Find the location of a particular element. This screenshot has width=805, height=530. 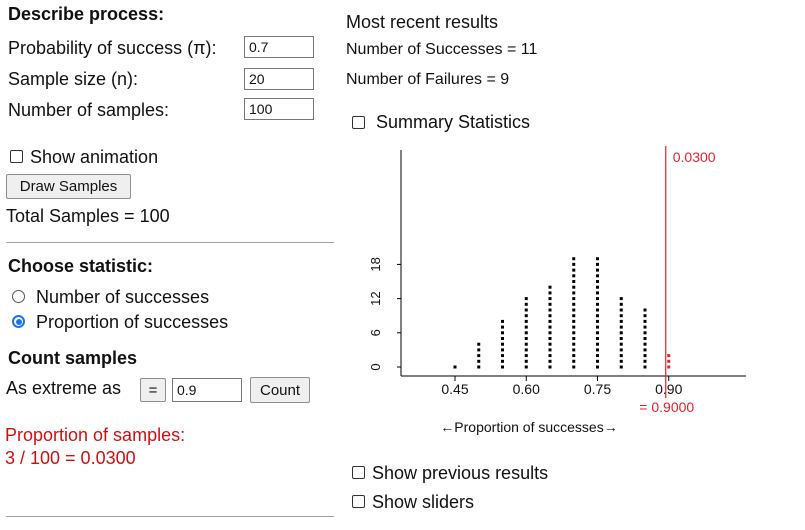

summary-statistics-checkbox is located at coordinates (358, 122).